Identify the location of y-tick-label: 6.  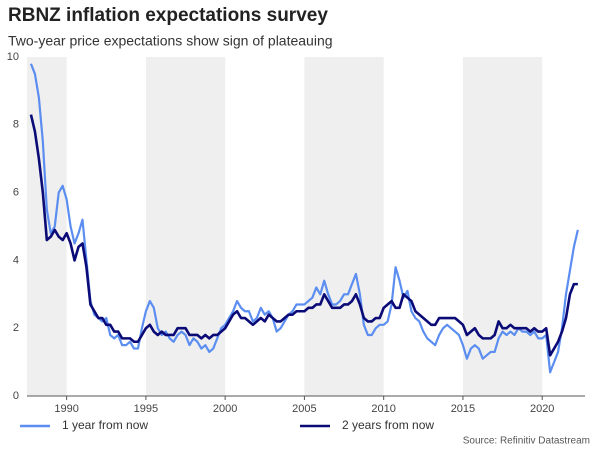
(16, 193).